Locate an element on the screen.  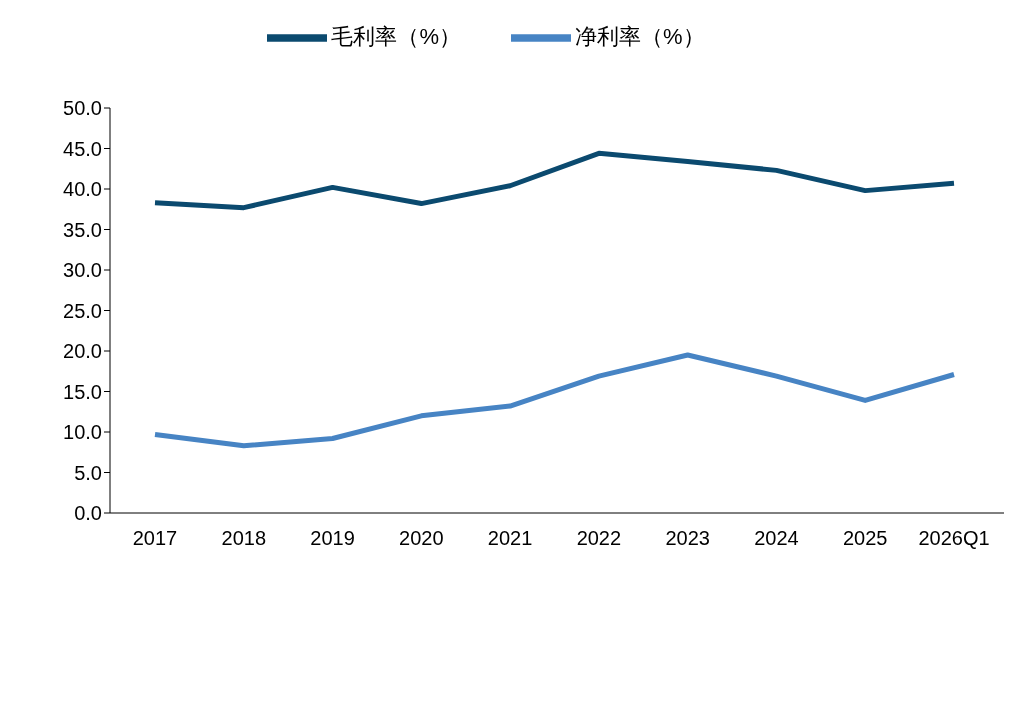
x-tick-label: 2022 is located at coordinates (599, 538).